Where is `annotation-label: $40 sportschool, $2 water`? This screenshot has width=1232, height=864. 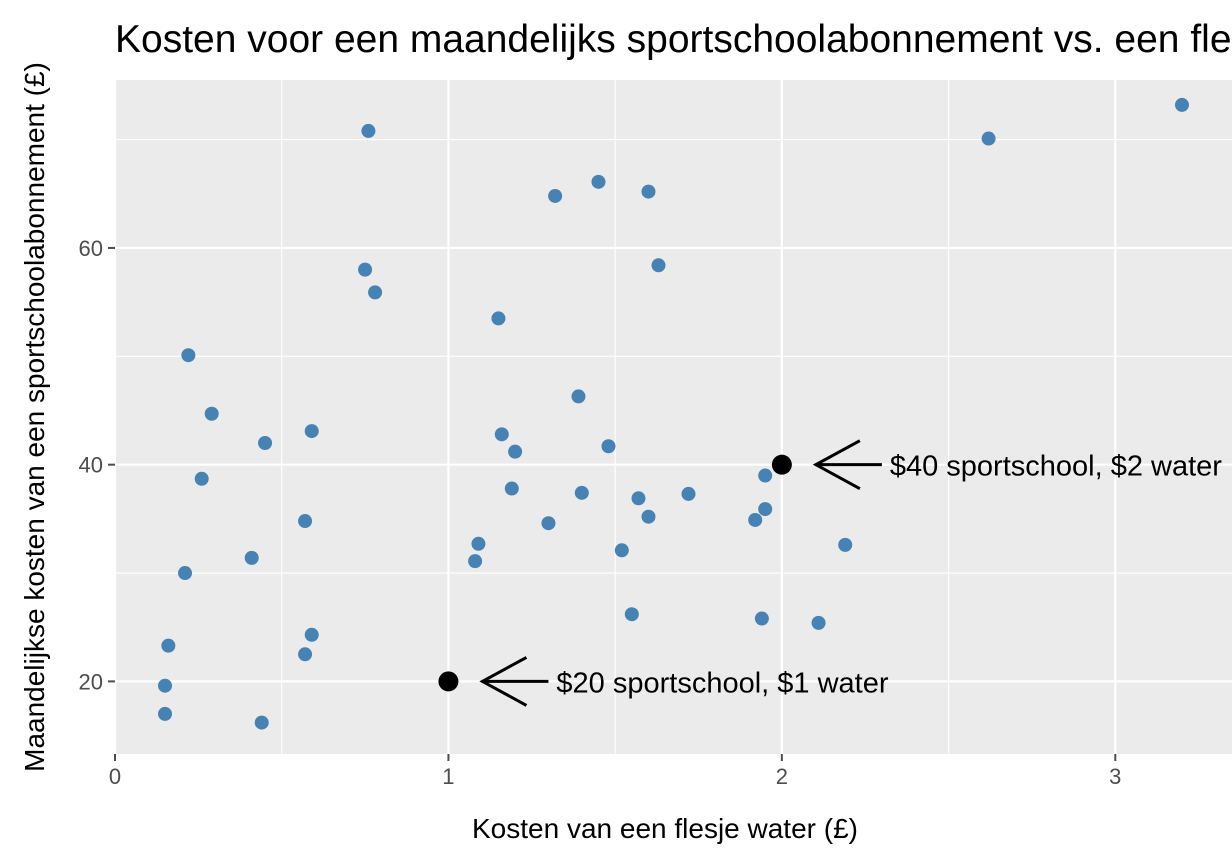
annotation-label: $40 sportschool, $2 water is located at coordinates (1056, 467).